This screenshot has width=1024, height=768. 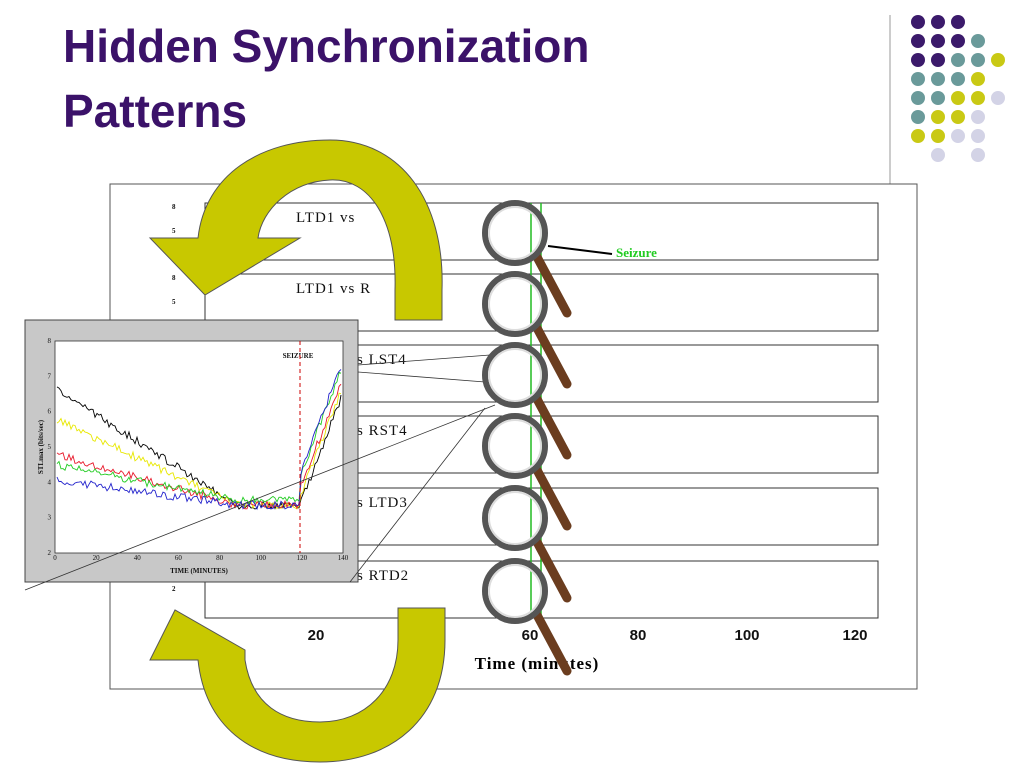 What do you see at coordinates (50, 412) in the screenshot?
I see `inset-y-tick: 6` at bounding box center [50, 412].